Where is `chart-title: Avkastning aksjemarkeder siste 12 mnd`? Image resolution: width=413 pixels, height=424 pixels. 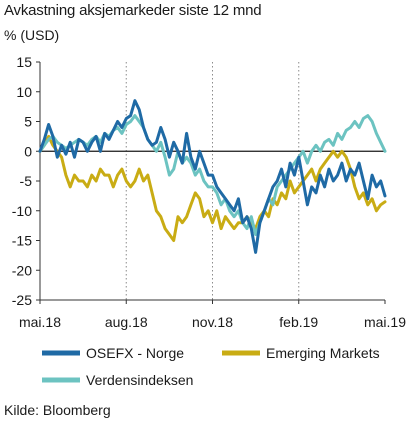 chart-title: Avkastning aksjemarkeder siste 12 mnd is located at coordinates (133, 10).